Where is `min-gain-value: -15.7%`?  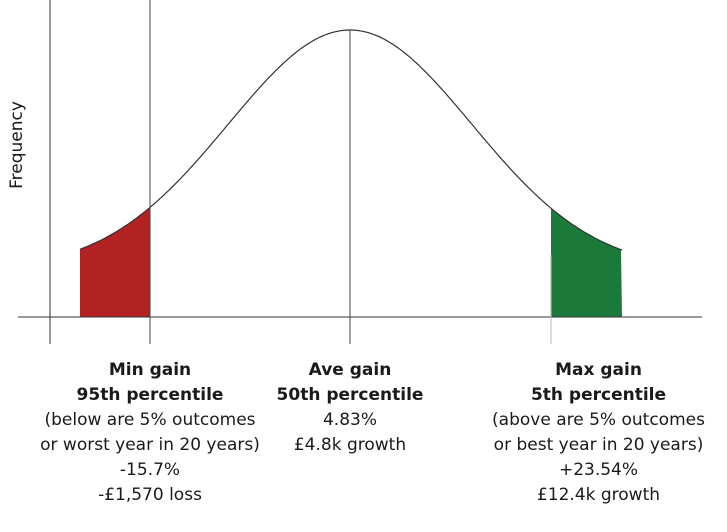 min-gain-value: -15.7% is located at coordinates (150, 470).